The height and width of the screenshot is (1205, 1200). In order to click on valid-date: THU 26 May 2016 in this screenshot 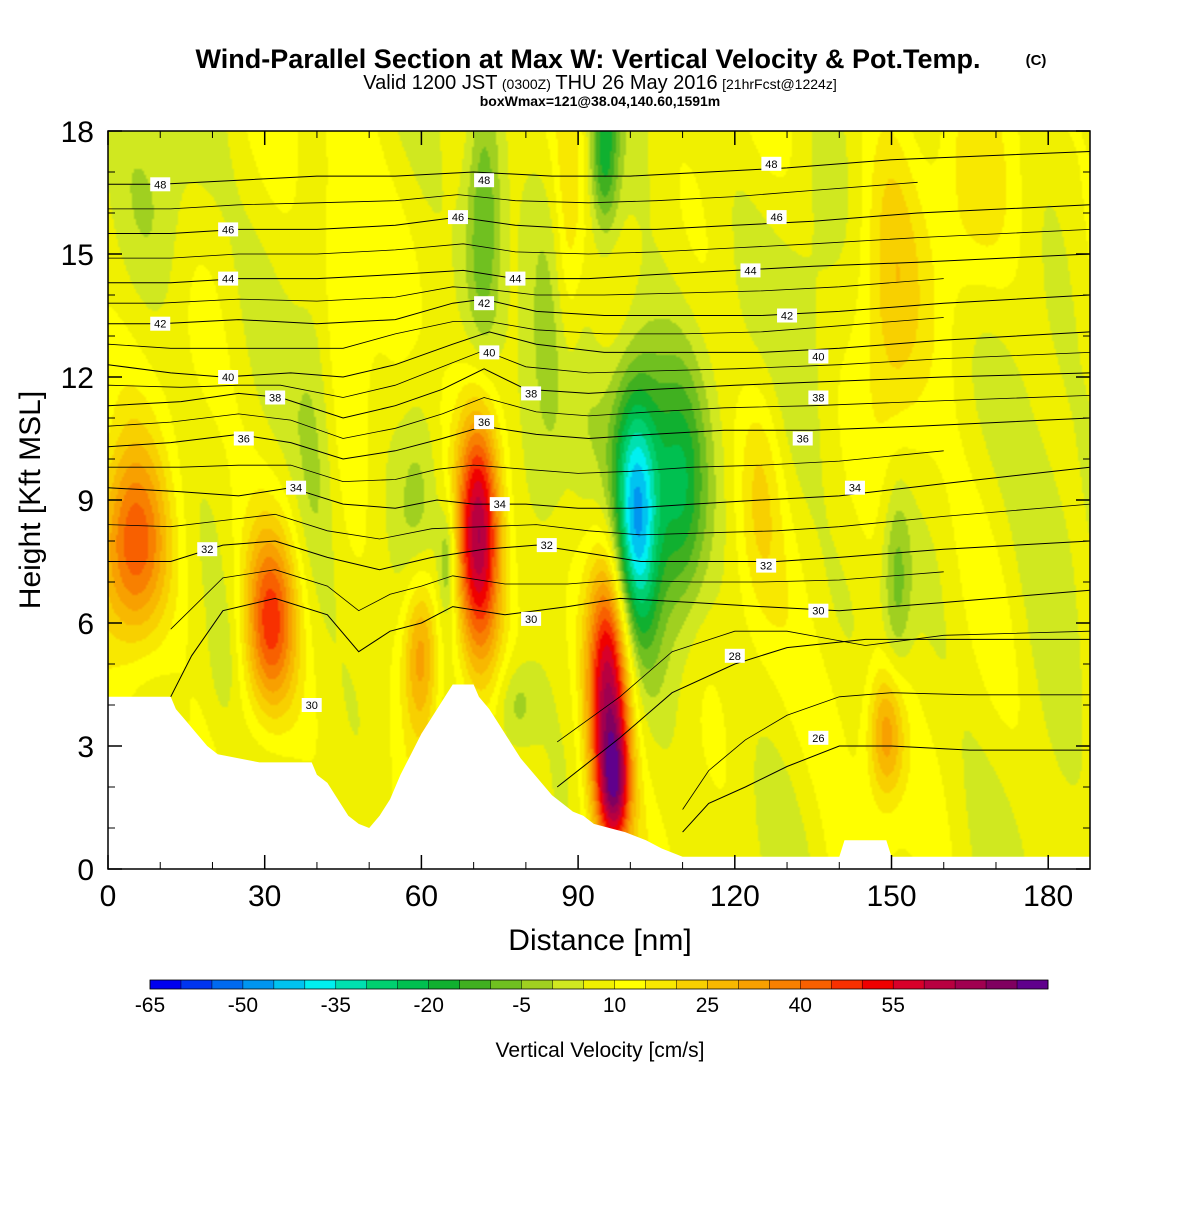, I will do `click(636, 83)`.